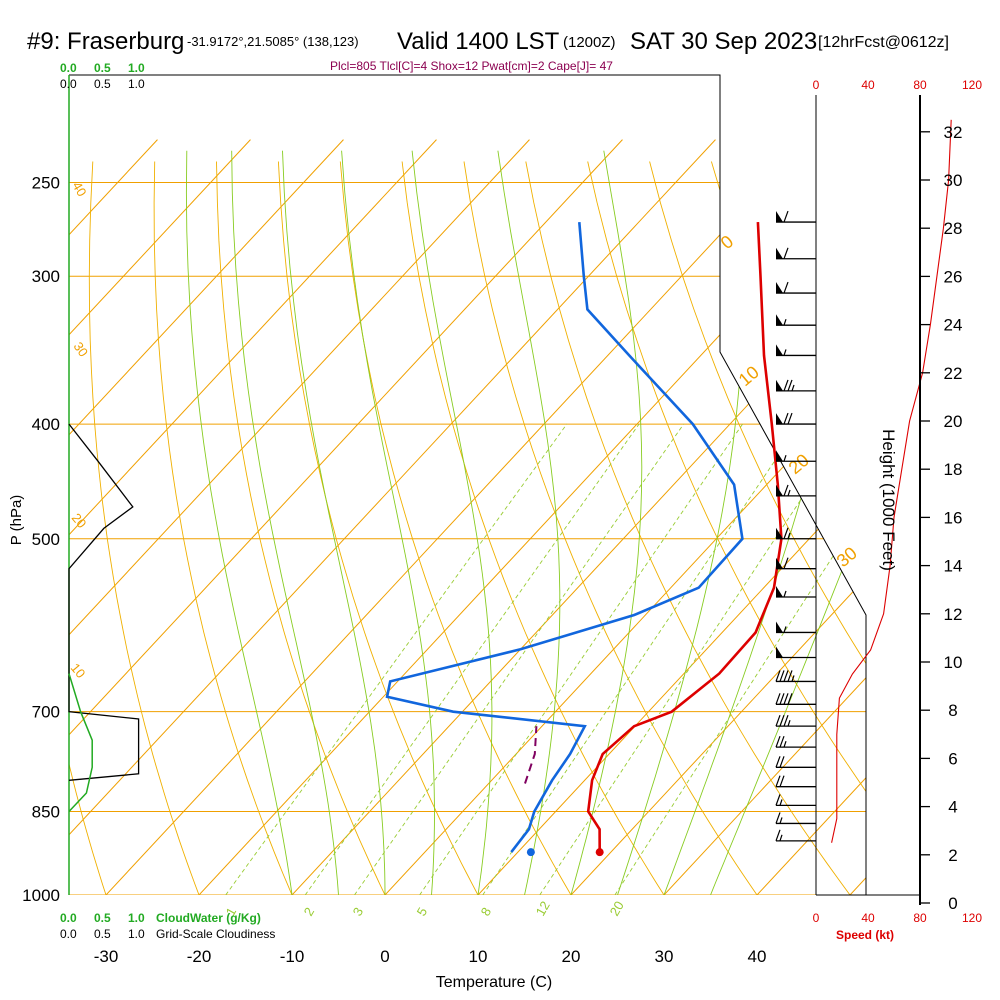 Image resolution: width=1000 pixels, height=1000 pixels. I want to click on height-tick-label: 10, so click(953, 662).